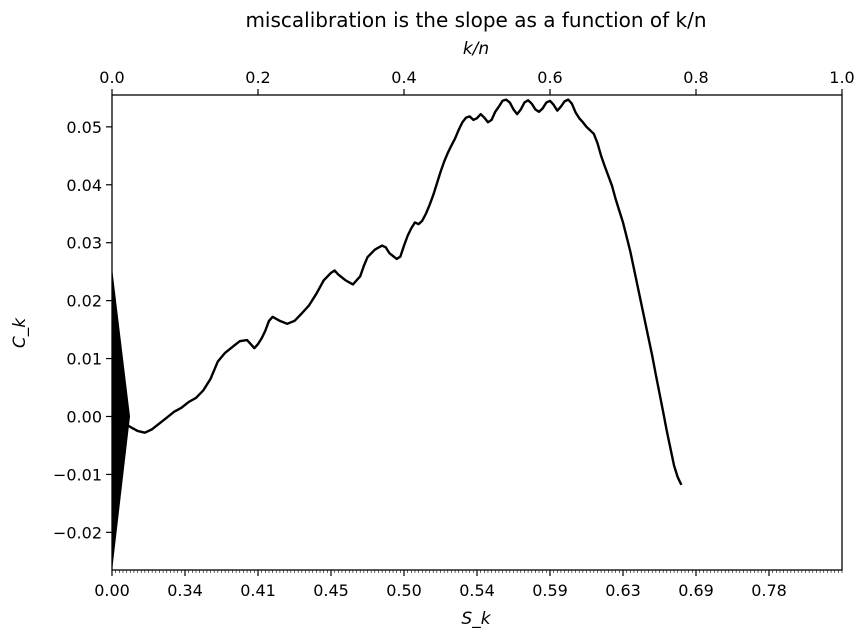 The height and width of the screenshot is (631, 861). Describe the element at coordinates (84, 416) in the screenshot. I see `y-tick-label-5: 0.00` at that location.